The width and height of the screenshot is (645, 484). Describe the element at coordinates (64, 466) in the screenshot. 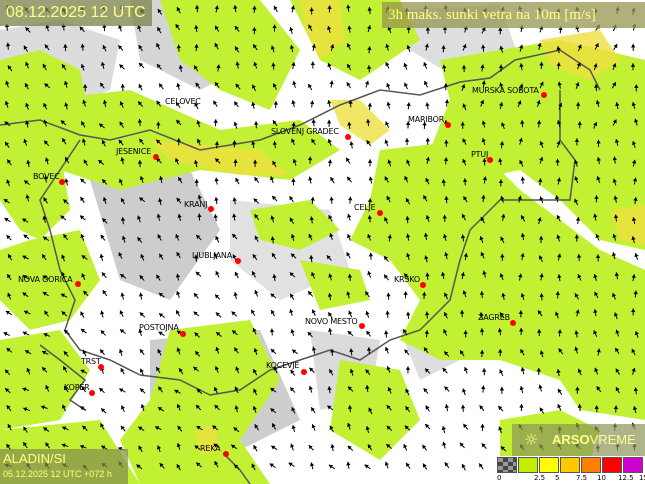

I see `model-info: ALADIN/SI 05.12.2025 12 UTC +072 h` at that location.